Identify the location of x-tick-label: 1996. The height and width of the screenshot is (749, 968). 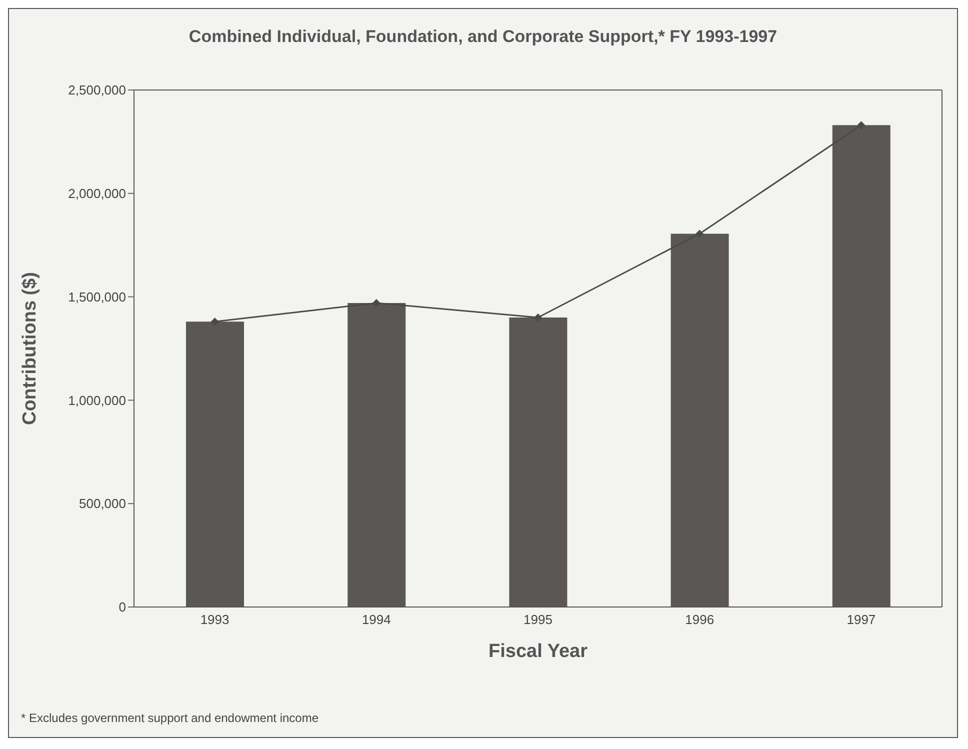
(699, 620).